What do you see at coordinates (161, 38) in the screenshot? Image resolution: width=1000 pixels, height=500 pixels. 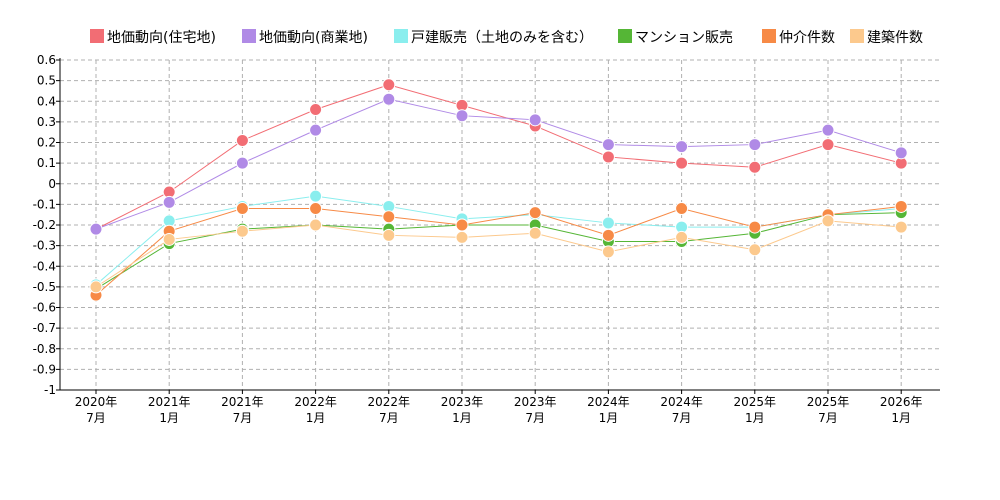 I see `legend-label: 地価動向(住宅地)` at bounding box center [161, 38].